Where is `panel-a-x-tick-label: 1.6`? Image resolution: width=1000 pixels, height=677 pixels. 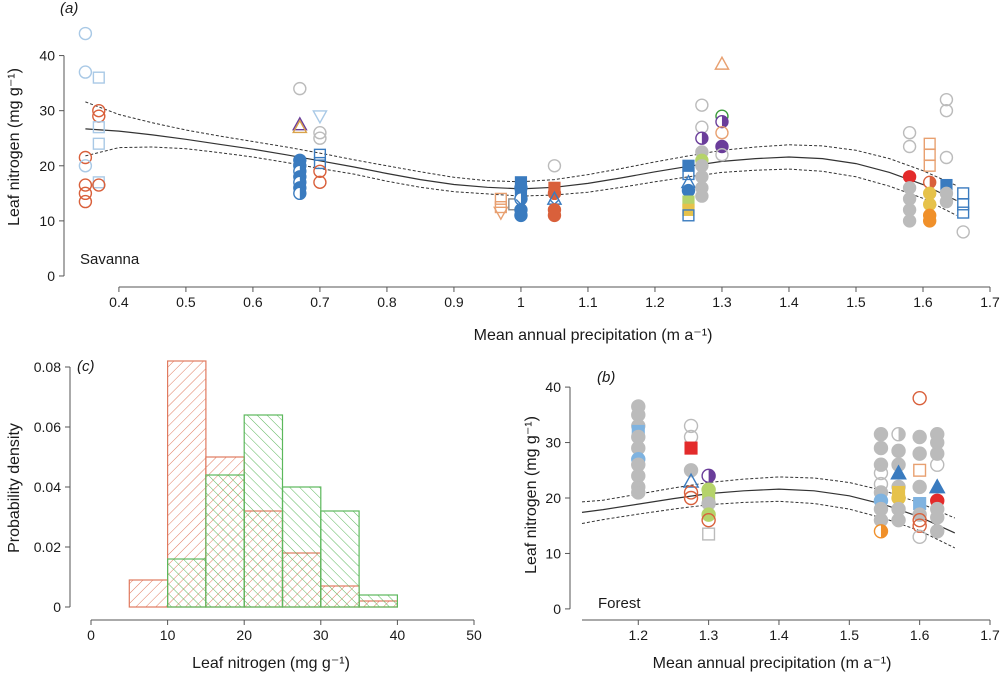 panel-a-x-tick-label: 1.6 is located at coordinates (923, 302).